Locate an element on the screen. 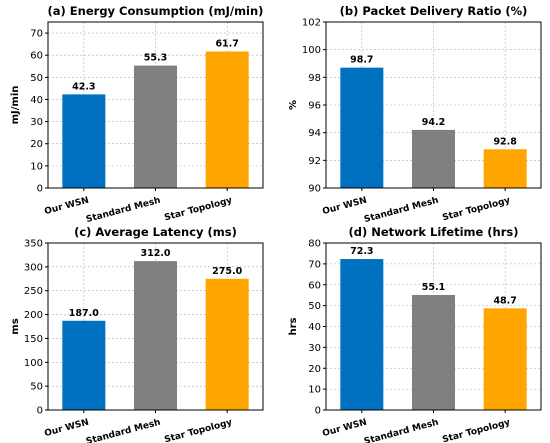  y-axis-label: % is located at coordinates (293, 105).